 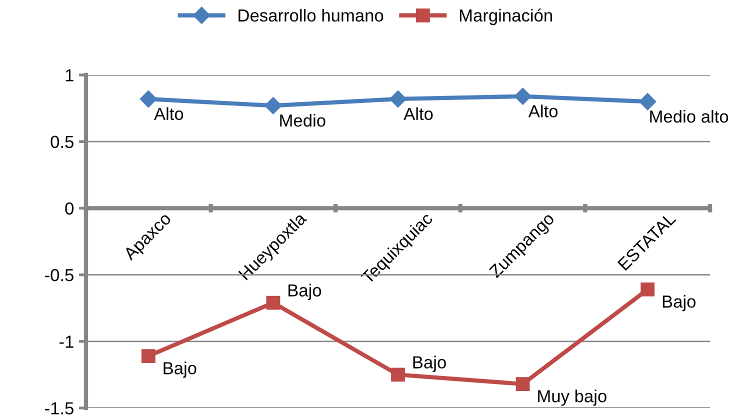 What do you see at coordinates (59, 275) in the screenshot?
I see `y-tick-label: -0.5` at bounding box center [59, 275].